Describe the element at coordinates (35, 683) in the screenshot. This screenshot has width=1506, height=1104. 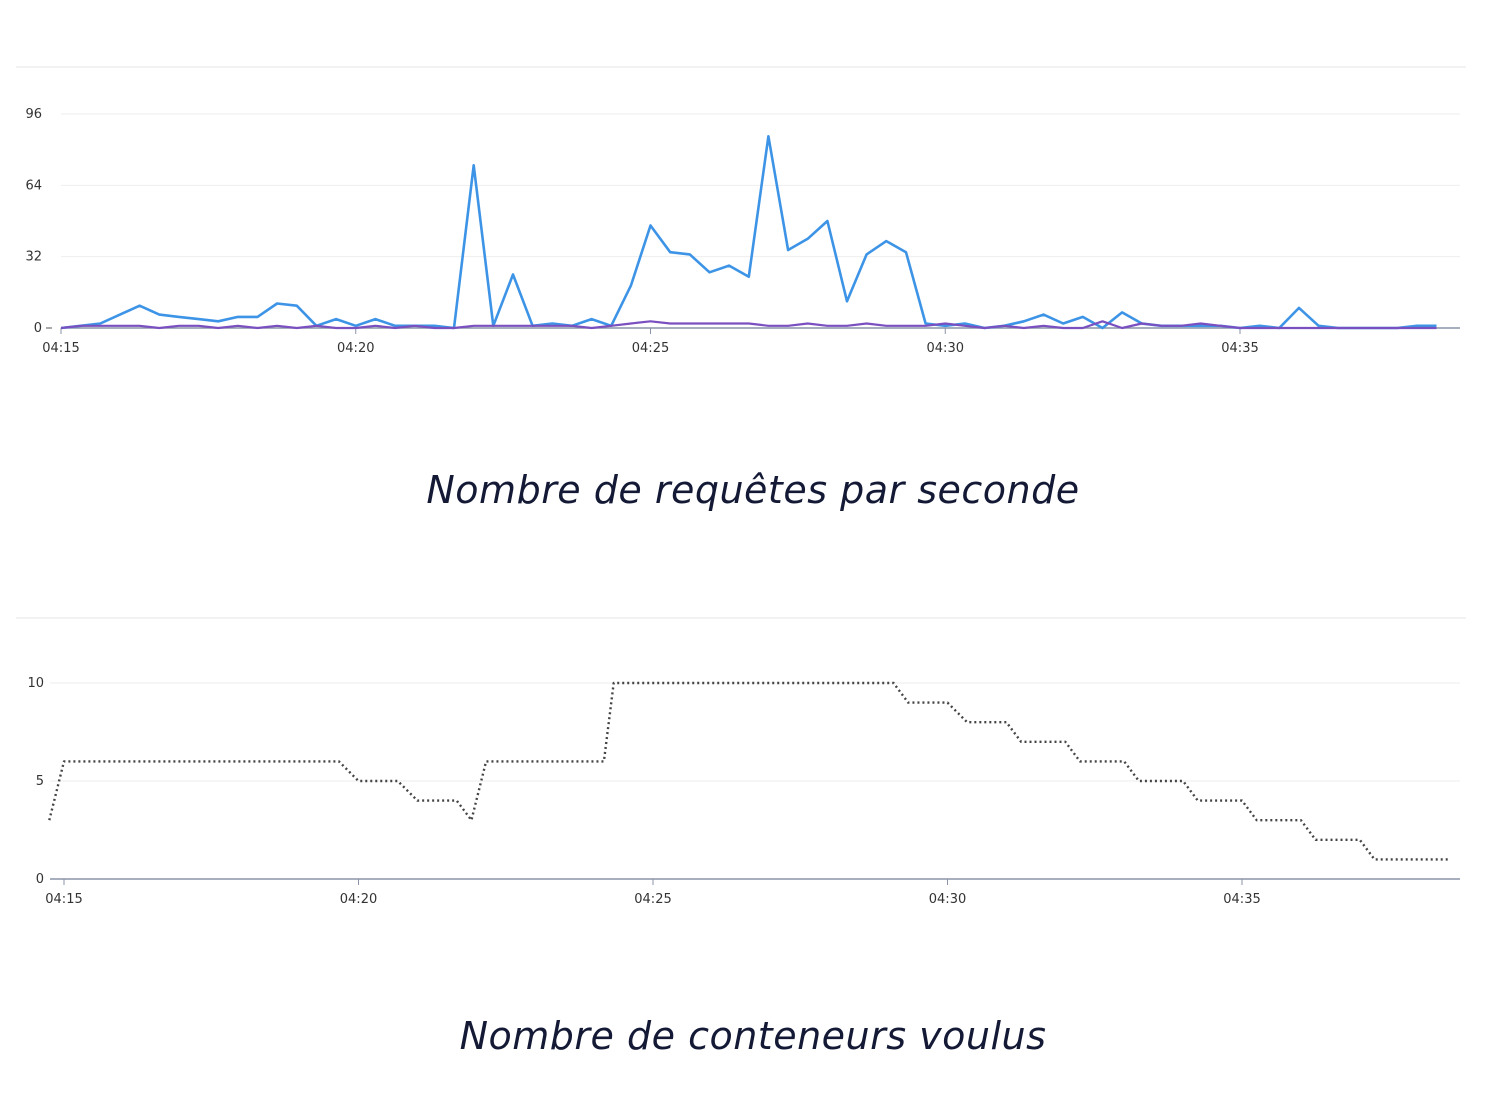
I see `y-tick-label: 10` at that location.